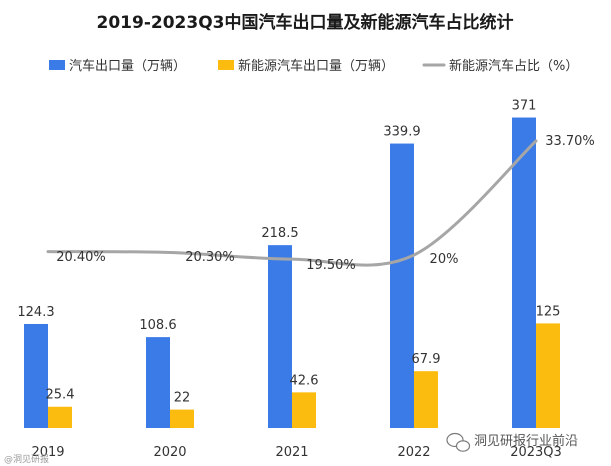 This screenshot has height=466, width=611. I want to click on nev-export-value-label-2023Q3: 125, so click(548, 311).